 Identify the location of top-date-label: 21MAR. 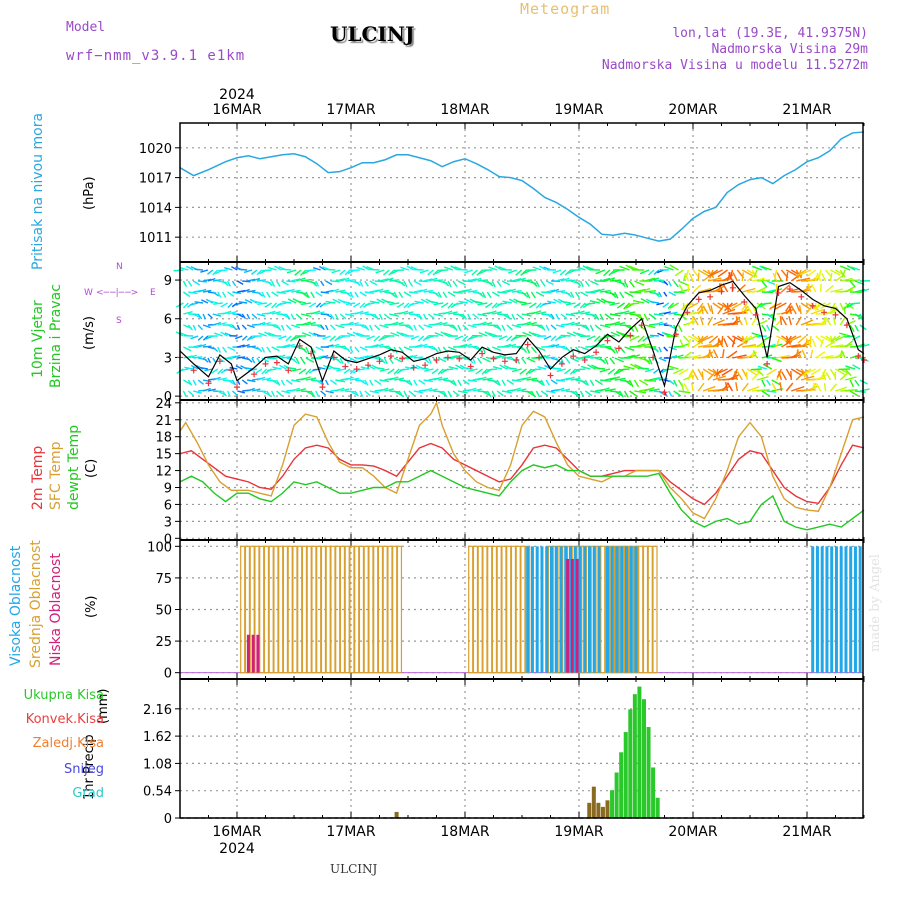
(806, 110).